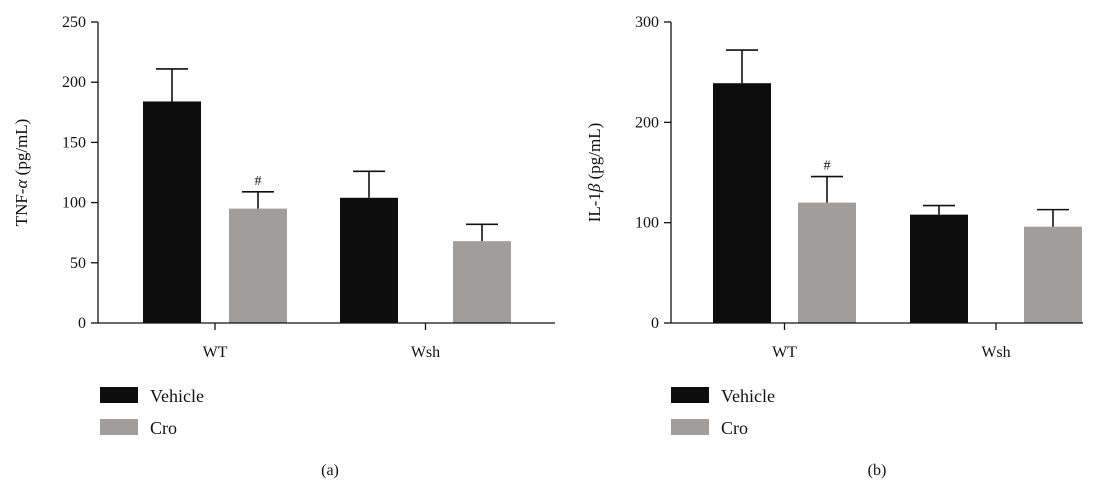 This screenshot has height=488, width=1116. I want to click on y-tick-label: 250, so click(74, 22).